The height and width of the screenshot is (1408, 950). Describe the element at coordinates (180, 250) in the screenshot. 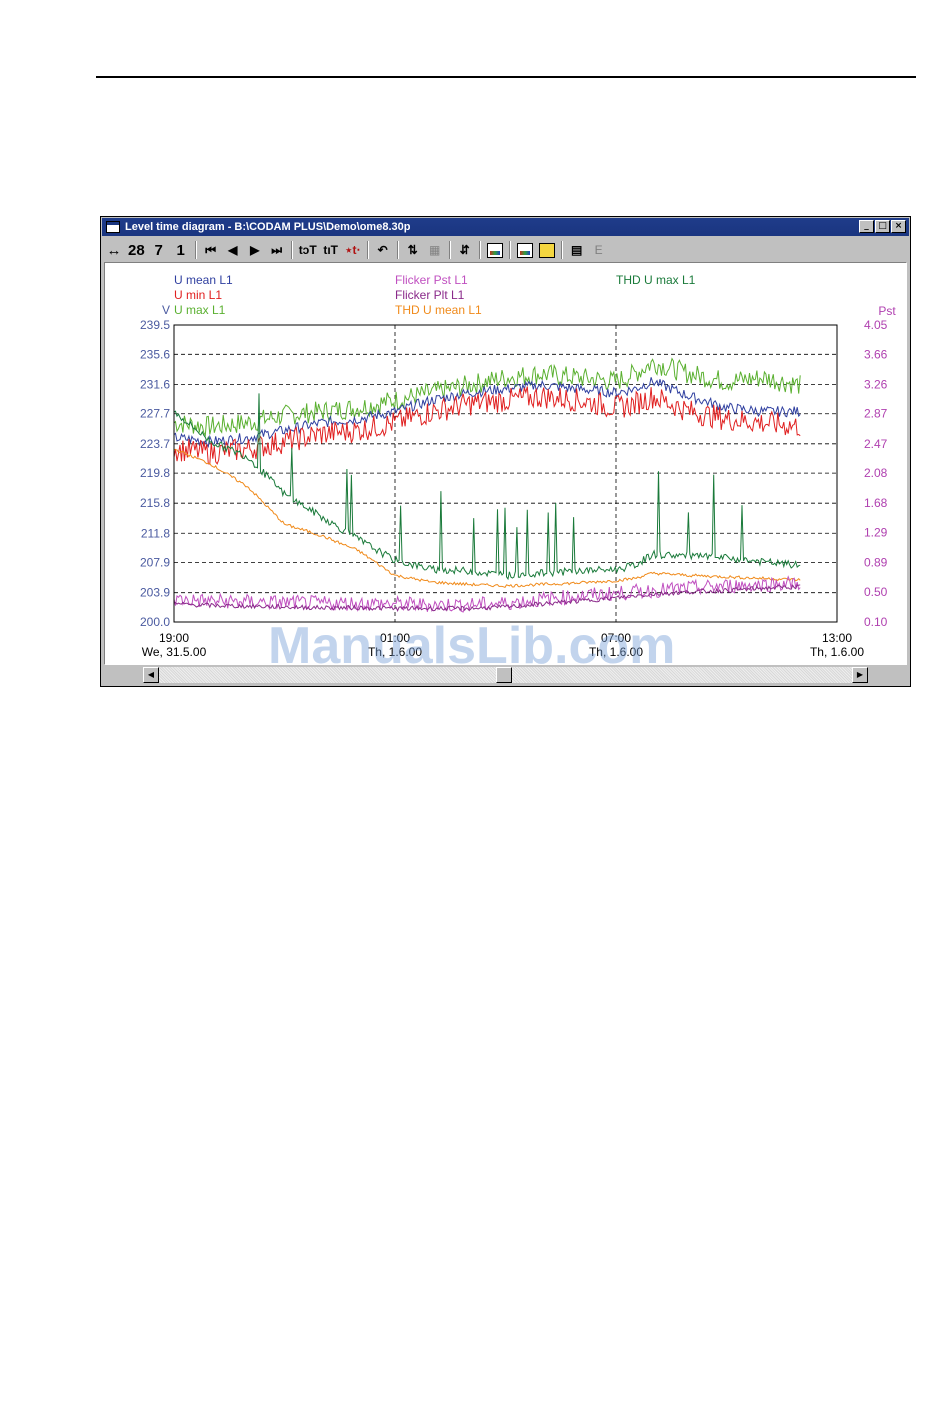

I see `interval-value: 1` at that location.